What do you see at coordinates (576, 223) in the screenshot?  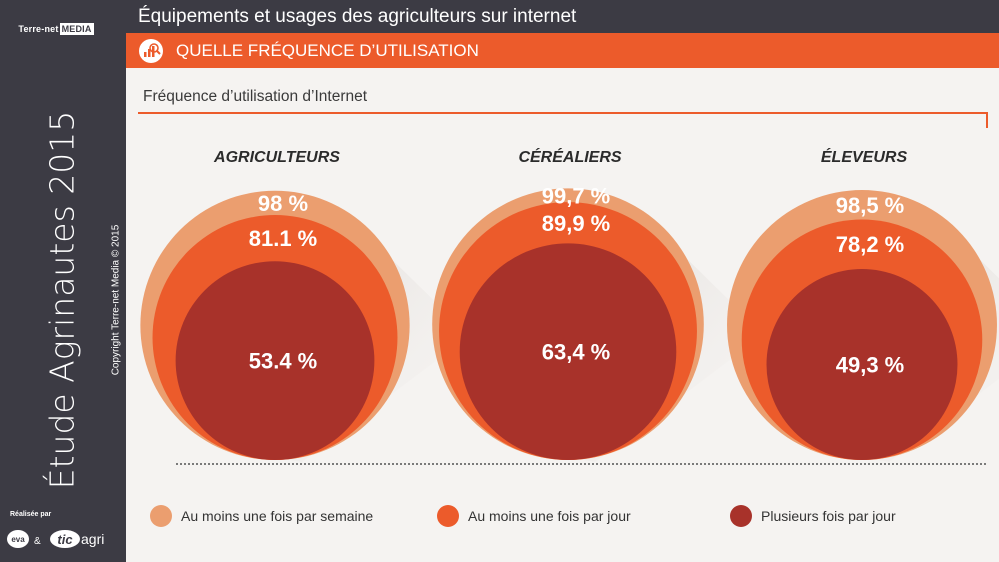 I see `group-2-value-daily: 89,9 %` at bounding box center [576, 223].